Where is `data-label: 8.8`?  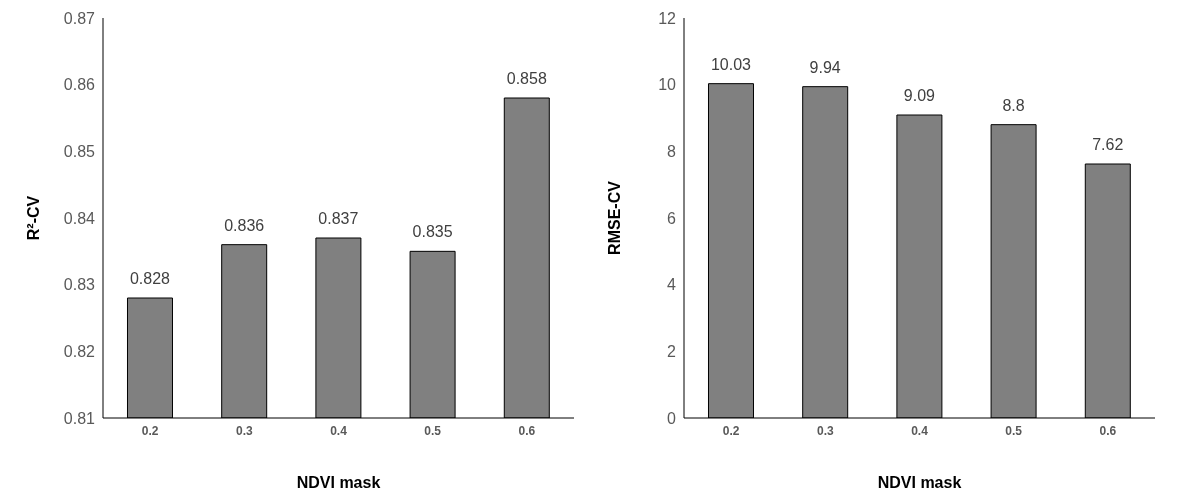
data-label: 8.8 is located at coordinates (1013, 105).